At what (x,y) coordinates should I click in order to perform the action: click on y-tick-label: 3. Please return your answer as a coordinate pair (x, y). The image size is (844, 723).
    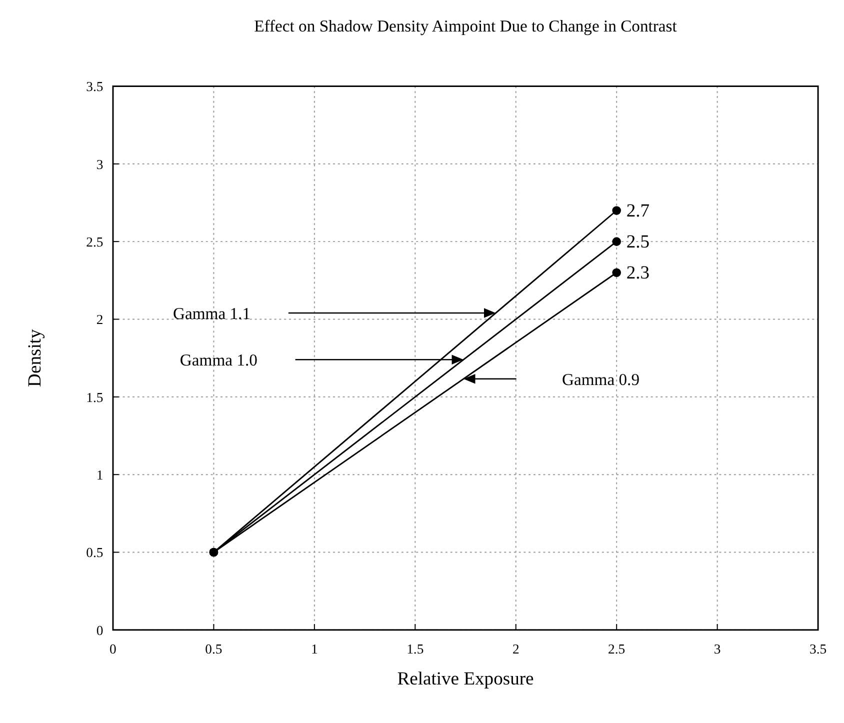
    Looking at the image, I should click on (100, 164).